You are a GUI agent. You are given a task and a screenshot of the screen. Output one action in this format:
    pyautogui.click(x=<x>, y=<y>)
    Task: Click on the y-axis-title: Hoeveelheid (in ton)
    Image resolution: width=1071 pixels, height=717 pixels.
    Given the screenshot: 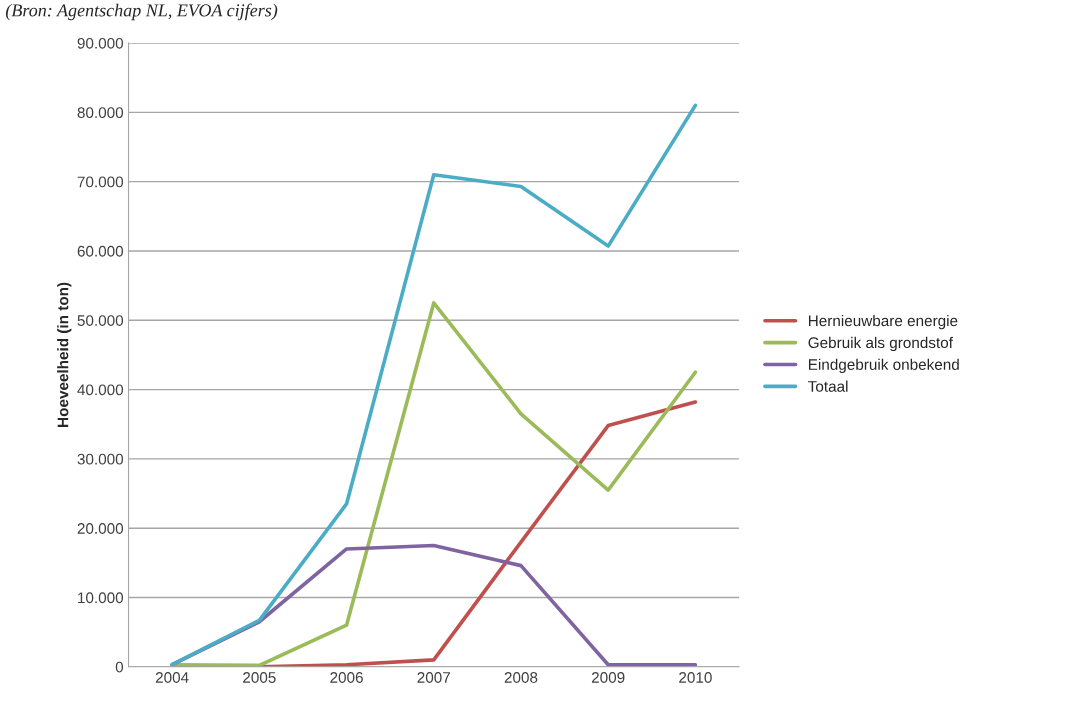 What is the action you would take?
    pyautogui.click(x=64, y=354)
    